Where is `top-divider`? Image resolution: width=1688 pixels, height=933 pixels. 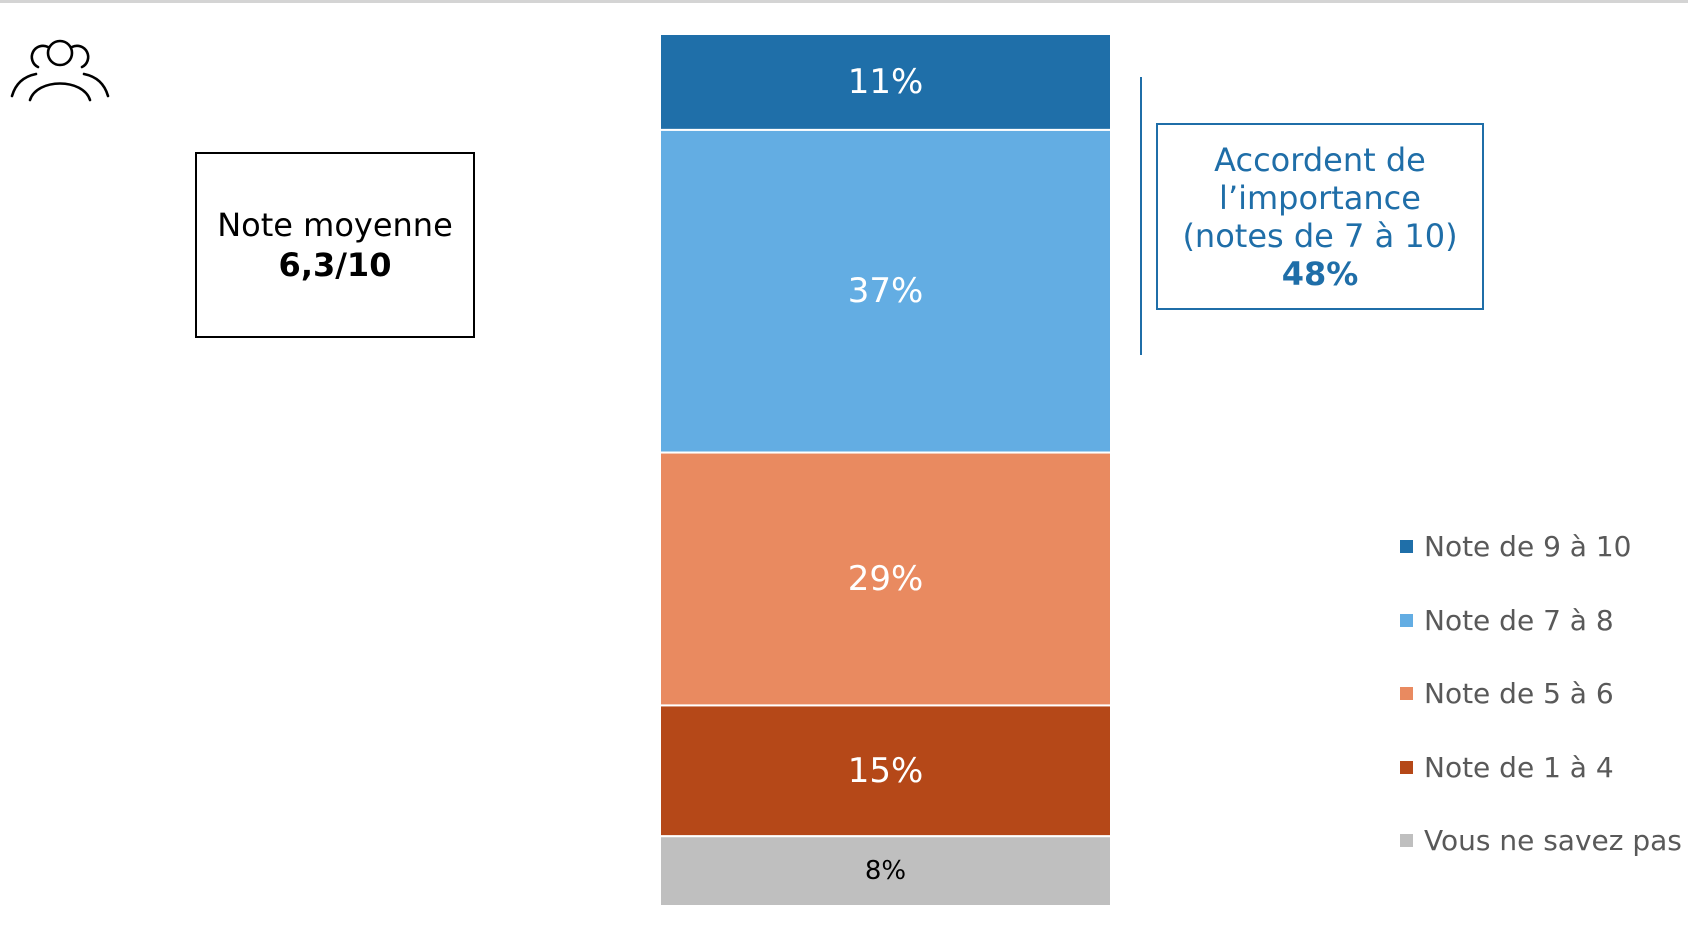
top-divider is located at coordinates (844, 1).